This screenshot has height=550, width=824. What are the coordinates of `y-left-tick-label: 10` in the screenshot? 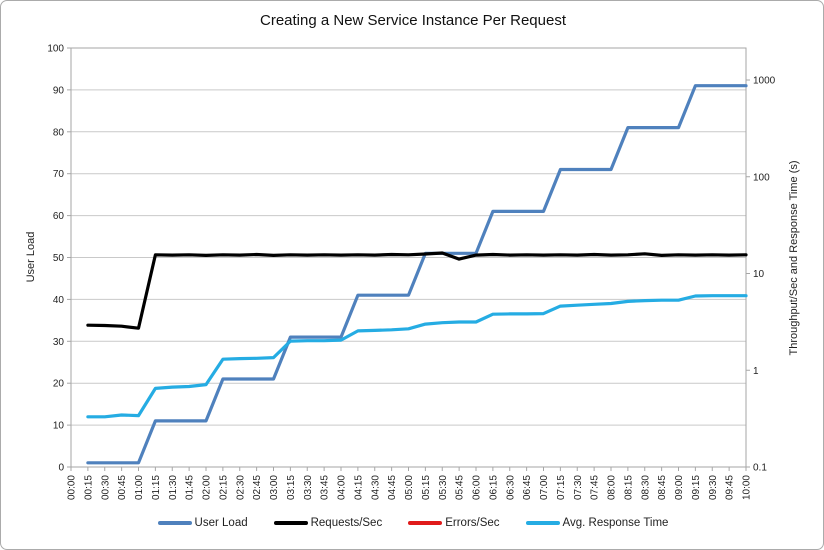 It's located at (59, 426).